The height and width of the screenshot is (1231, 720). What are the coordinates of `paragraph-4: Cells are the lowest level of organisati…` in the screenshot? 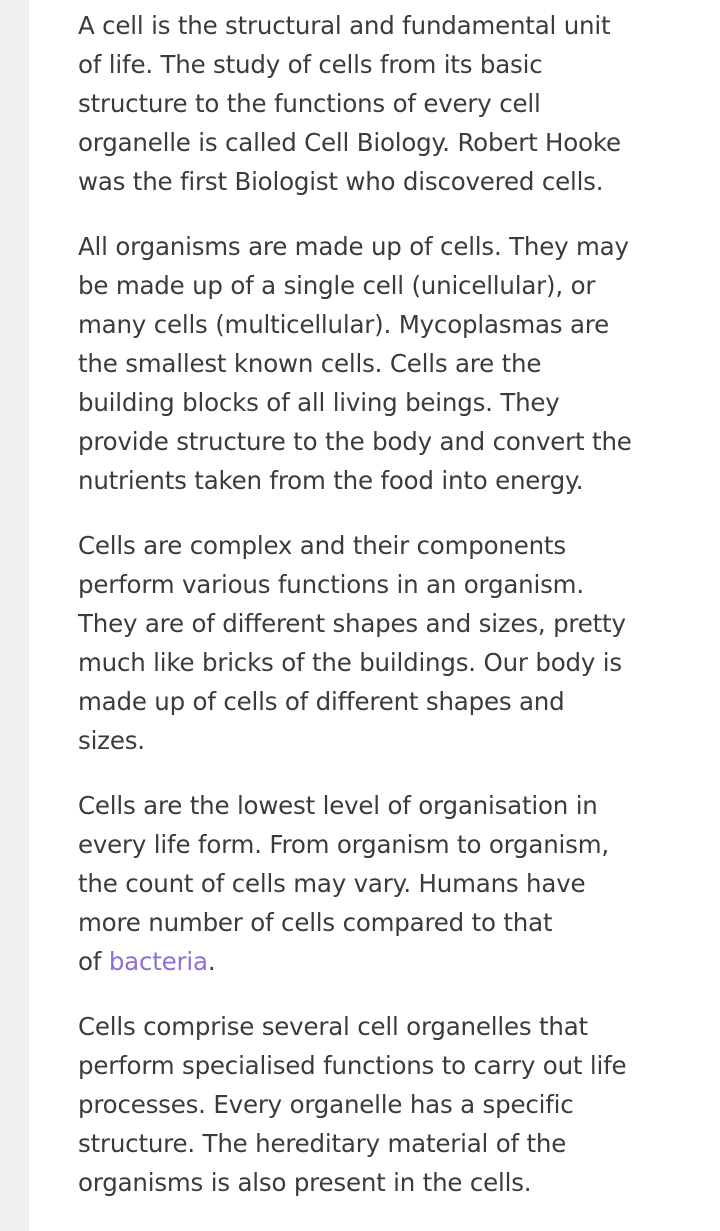 It's located at (378, 883).